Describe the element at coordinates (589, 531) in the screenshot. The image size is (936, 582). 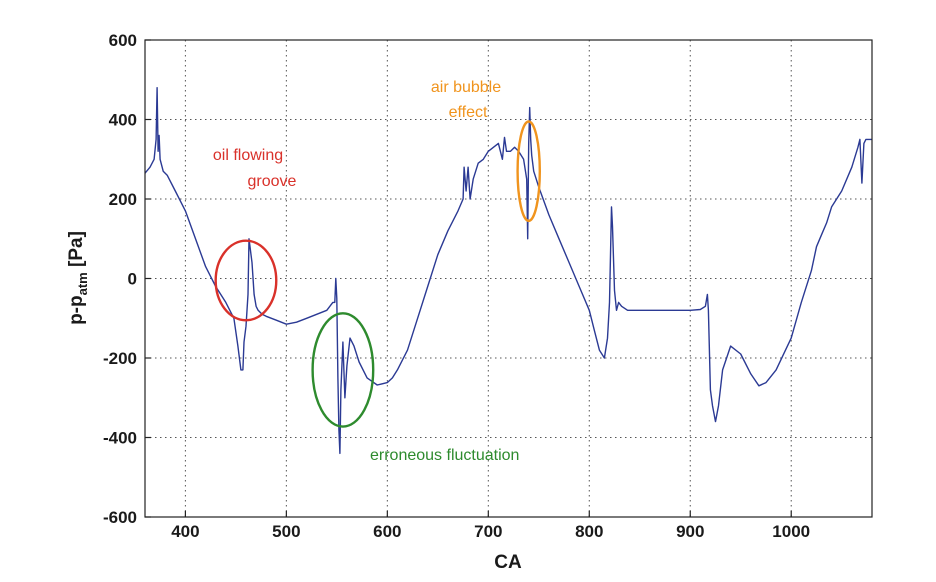
I see `x-tick-label: 800` at that location.